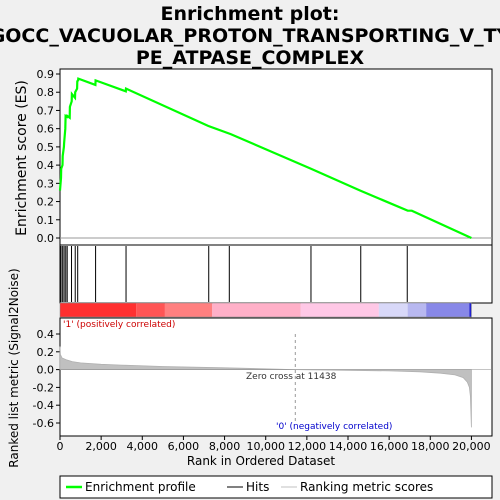 This screenshot has width=500, height=500. I want to click on legend-hits-label: Hits, so click(257, 487).